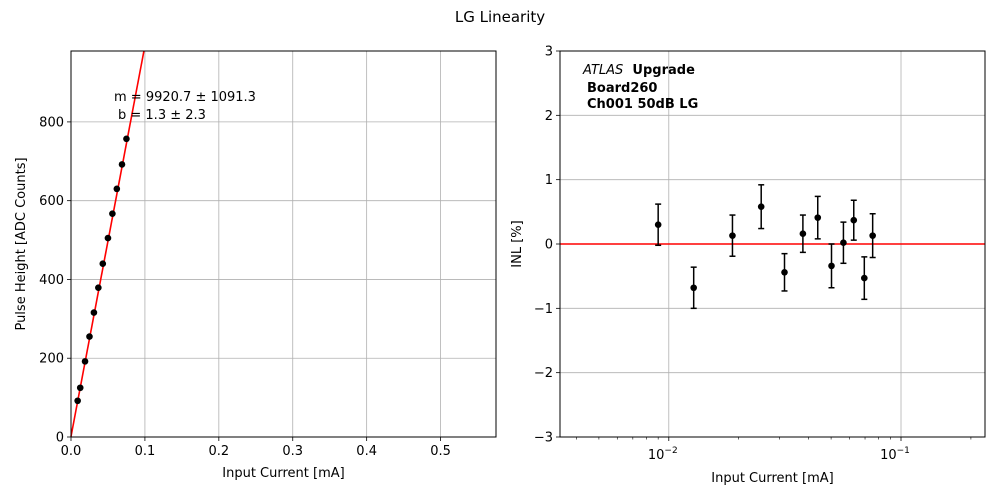 The width and height of the screenshot is (1000, 500). Describe the element at coordinates (51, 359) in the screenshot. I see `left-y-tick-label: 200` at that location.